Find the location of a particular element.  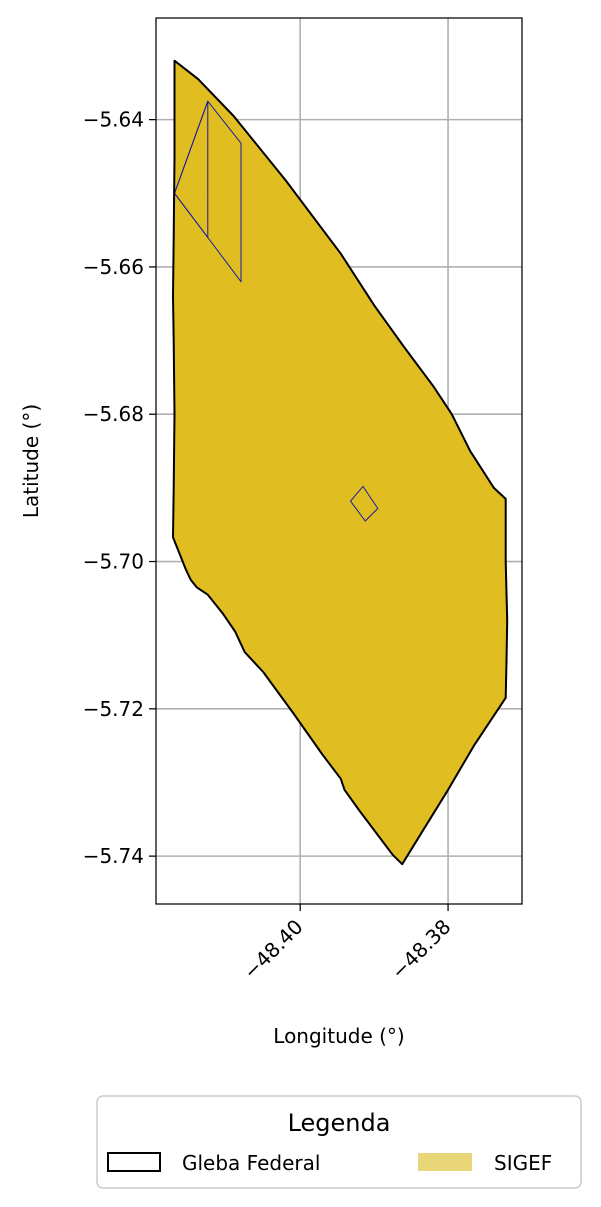

legend-swatch-gleba-federal is located at coordinates (134, 1162).